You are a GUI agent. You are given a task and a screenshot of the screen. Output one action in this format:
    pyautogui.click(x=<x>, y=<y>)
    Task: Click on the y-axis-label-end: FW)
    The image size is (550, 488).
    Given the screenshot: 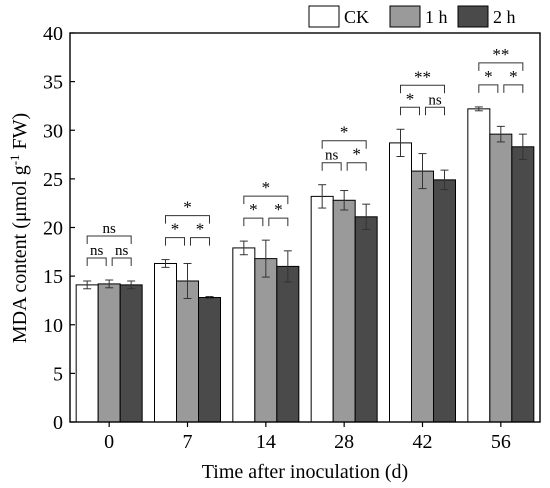 What is the action you would take?
    pyautogui.click(x=20, y=134)
    